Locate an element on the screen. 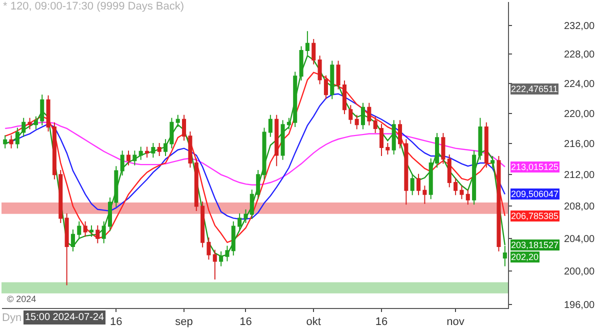 The width and height of the screenshot is (600, 330). y-tick-label: 216,00 is located at coordinates (580, 144).